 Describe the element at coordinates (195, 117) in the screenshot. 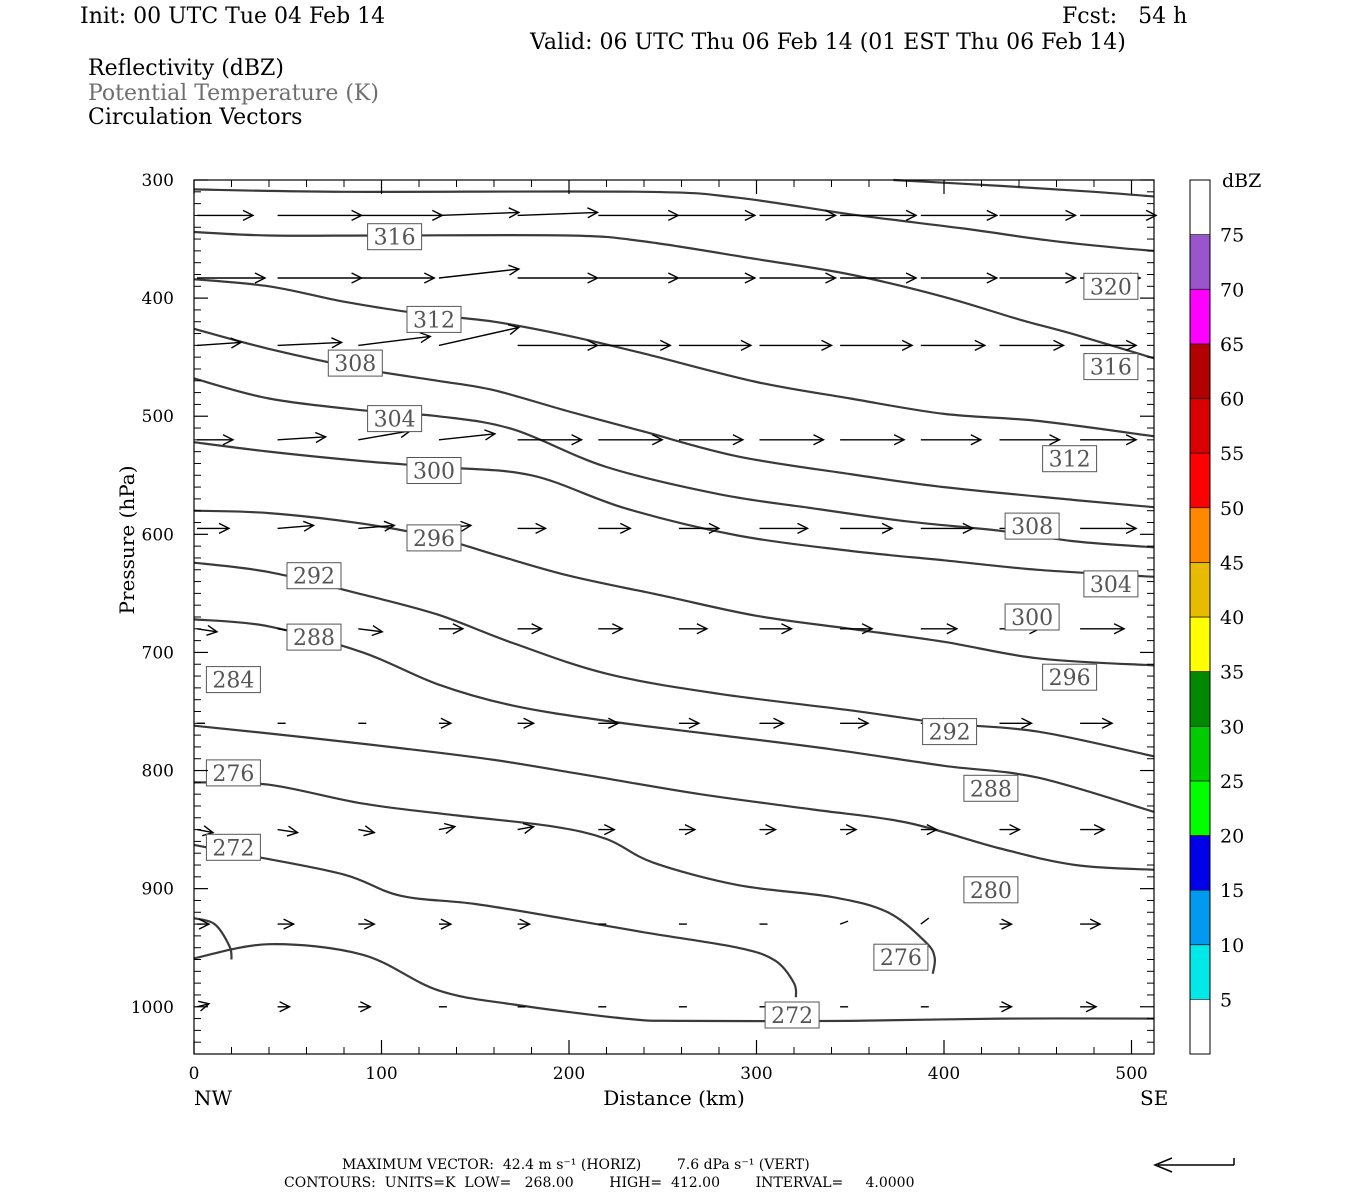

I see `field-circulation-vectors: Circulation Vectors` at that location.